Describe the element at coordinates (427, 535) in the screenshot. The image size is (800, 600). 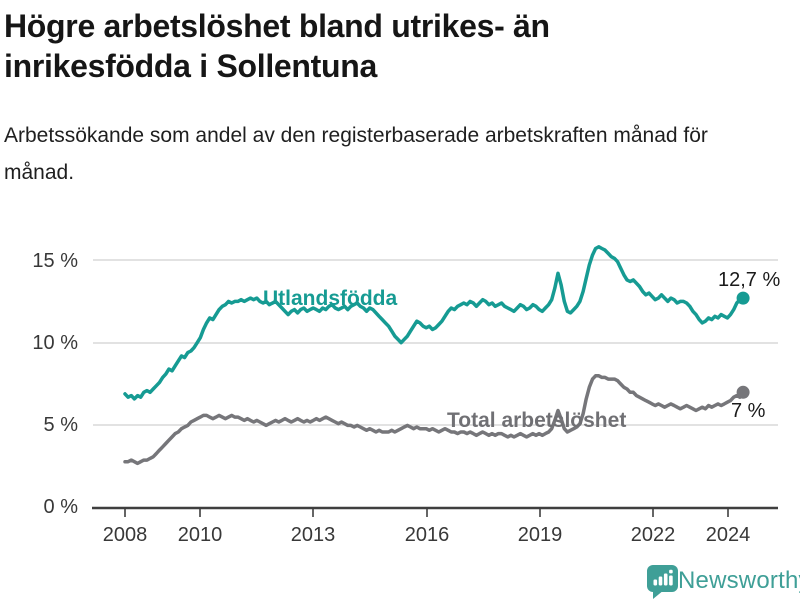
I see `x-tick-label-2016: 2016` at that location.